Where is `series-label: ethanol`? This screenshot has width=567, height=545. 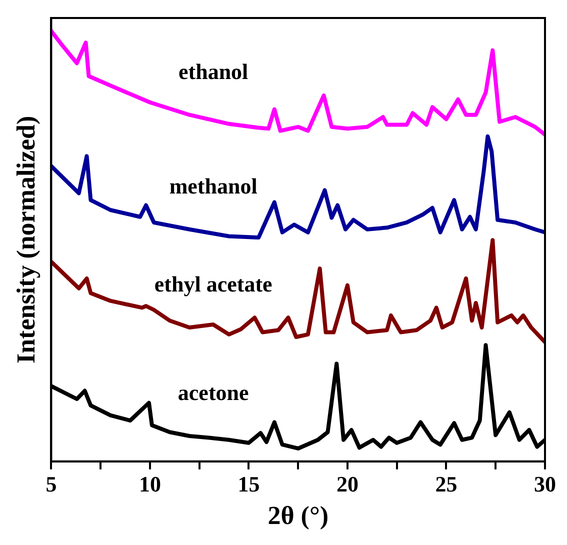 series-label: ethanol is located at coordinates (213, 71).